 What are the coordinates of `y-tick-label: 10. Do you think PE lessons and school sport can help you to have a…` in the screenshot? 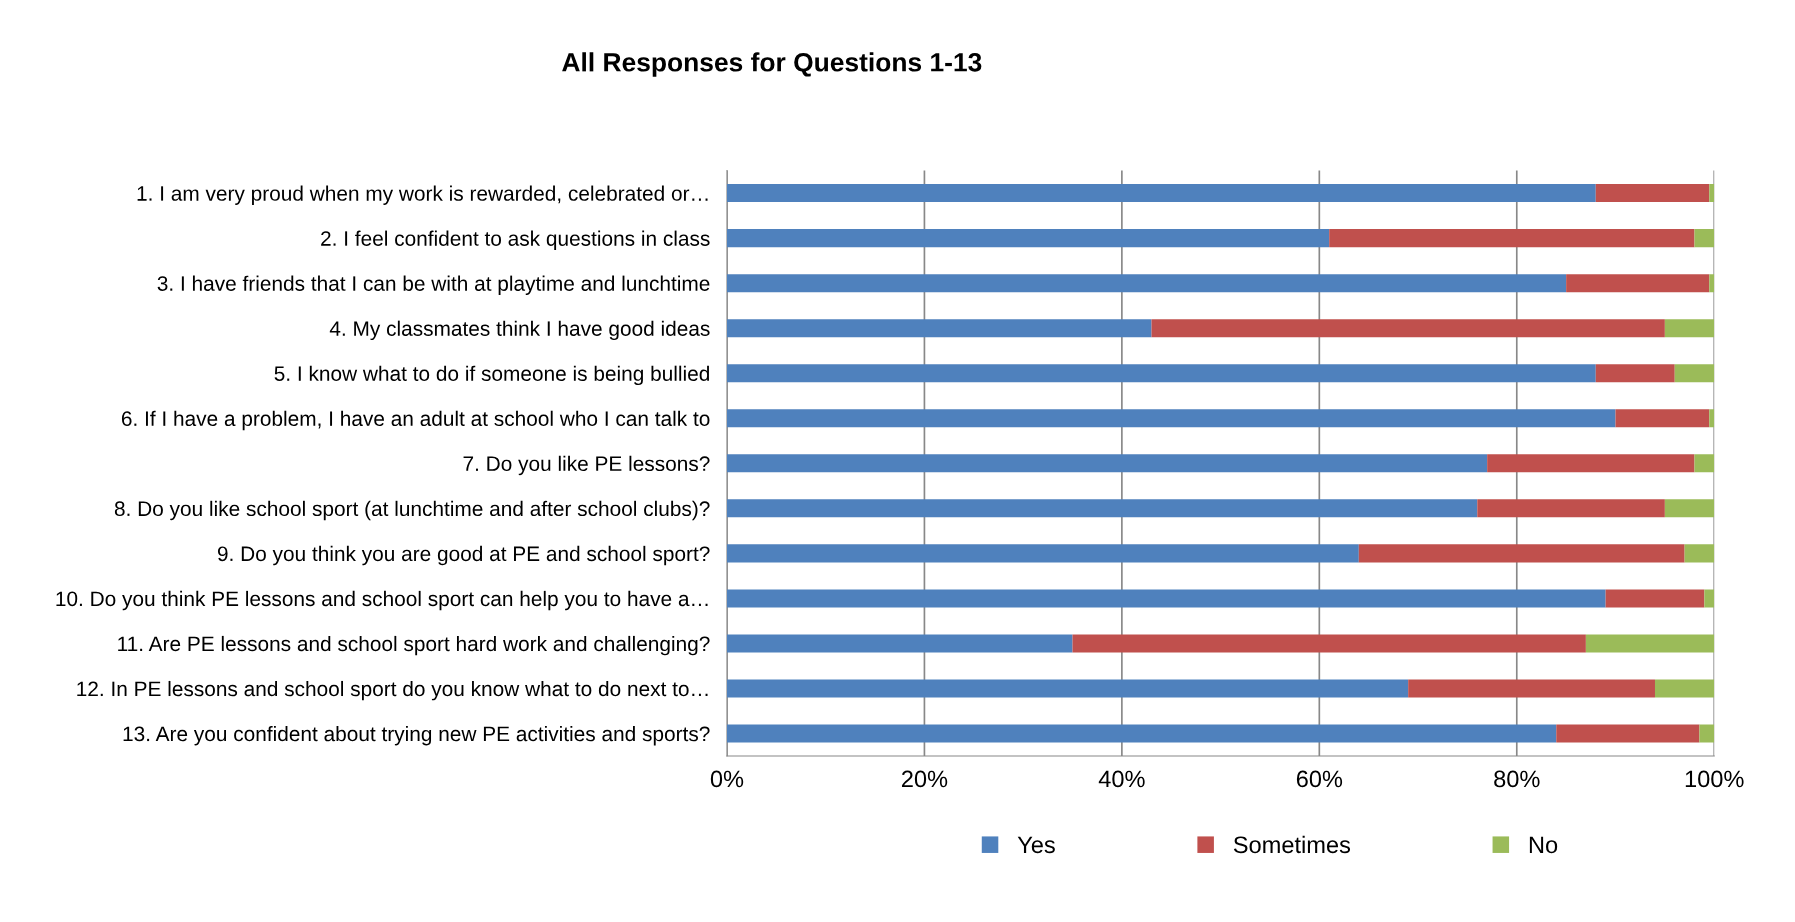 It's located at (382, 600).